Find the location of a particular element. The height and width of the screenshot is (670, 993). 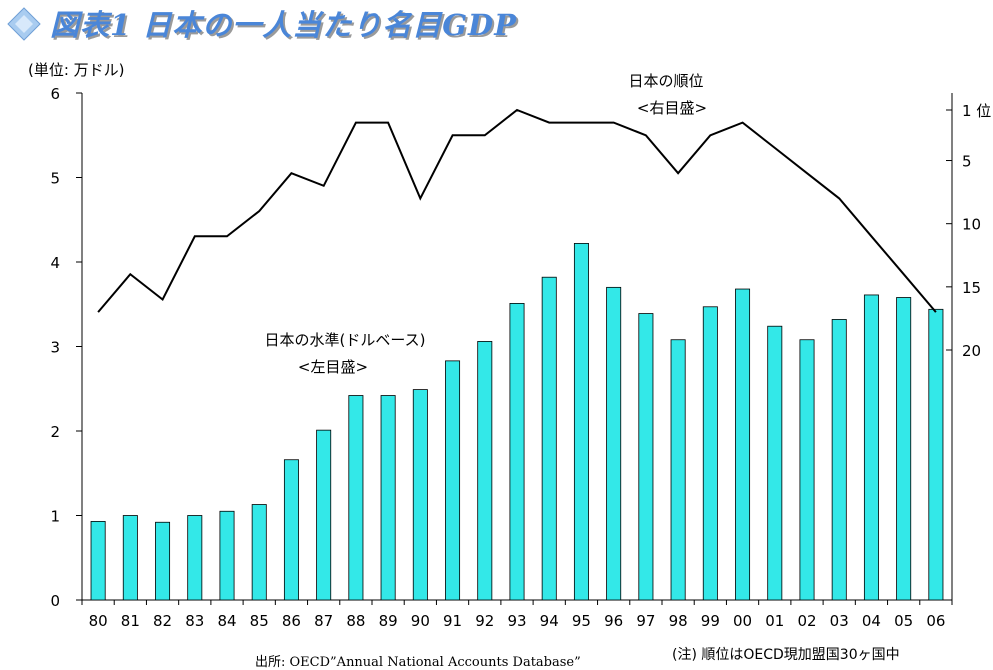

x-axis-tick-label: 81 is located at coordinates (130, 621).